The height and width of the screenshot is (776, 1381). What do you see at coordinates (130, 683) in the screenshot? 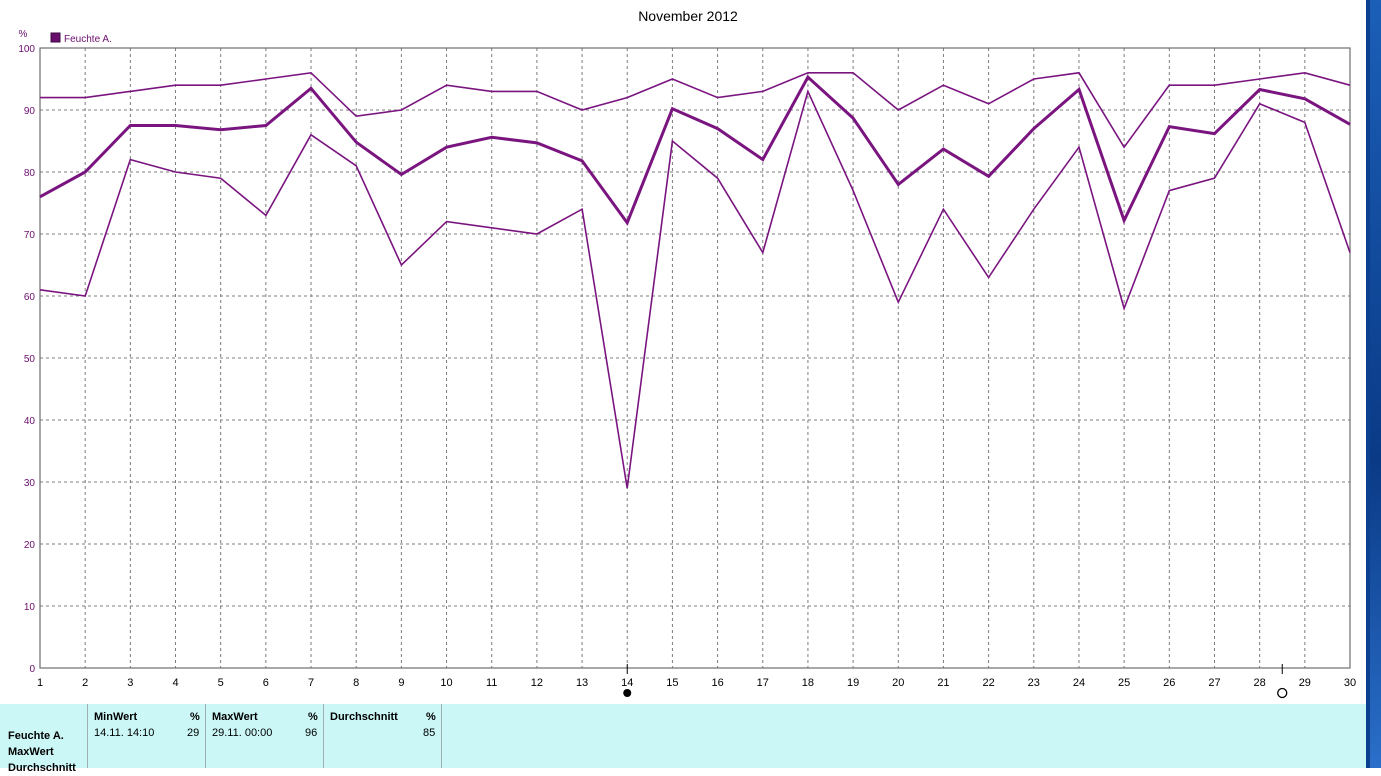
I see `x-tick-label: 3` at bounding box center [130, 683].